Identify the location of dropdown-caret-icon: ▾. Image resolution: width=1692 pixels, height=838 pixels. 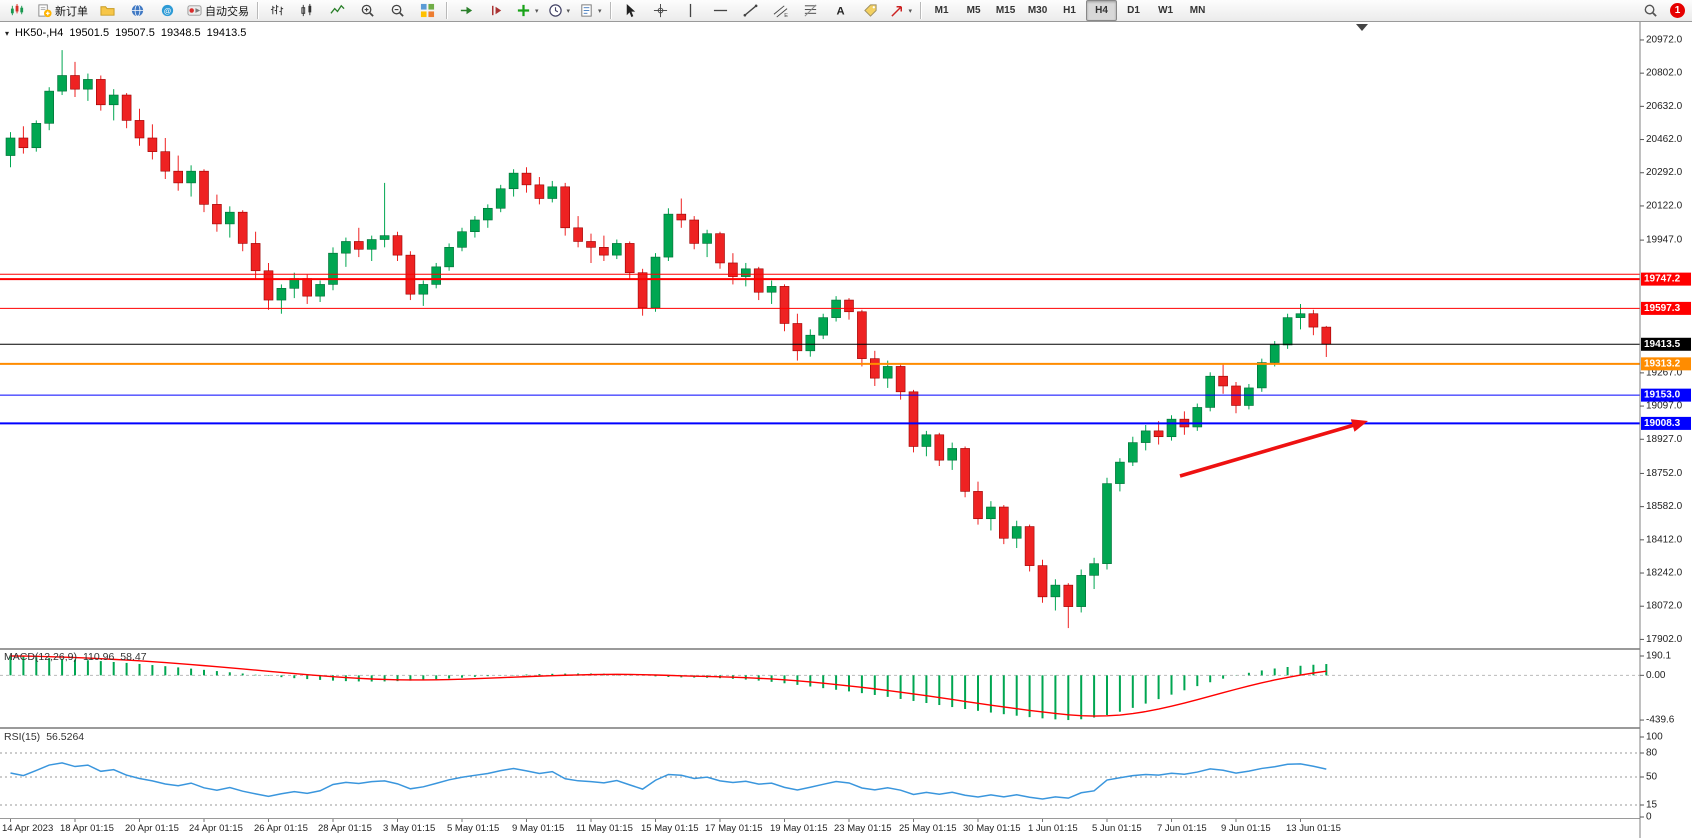
(537, 11).